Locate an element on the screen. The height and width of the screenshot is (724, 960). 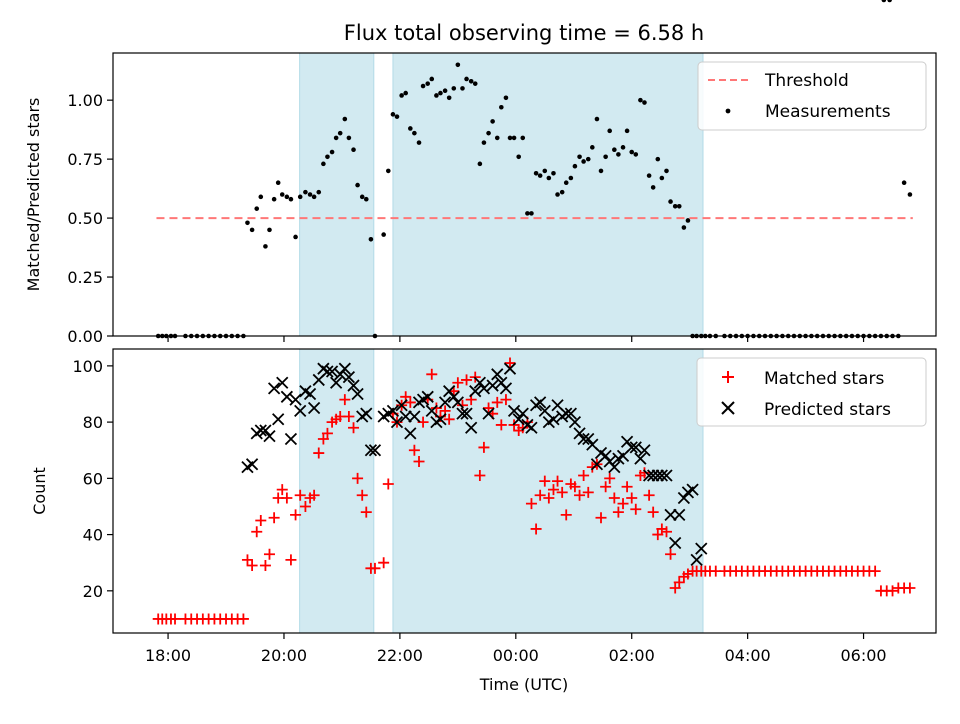
x-tick-label: 02:00 is located at coordinates (632, 655).